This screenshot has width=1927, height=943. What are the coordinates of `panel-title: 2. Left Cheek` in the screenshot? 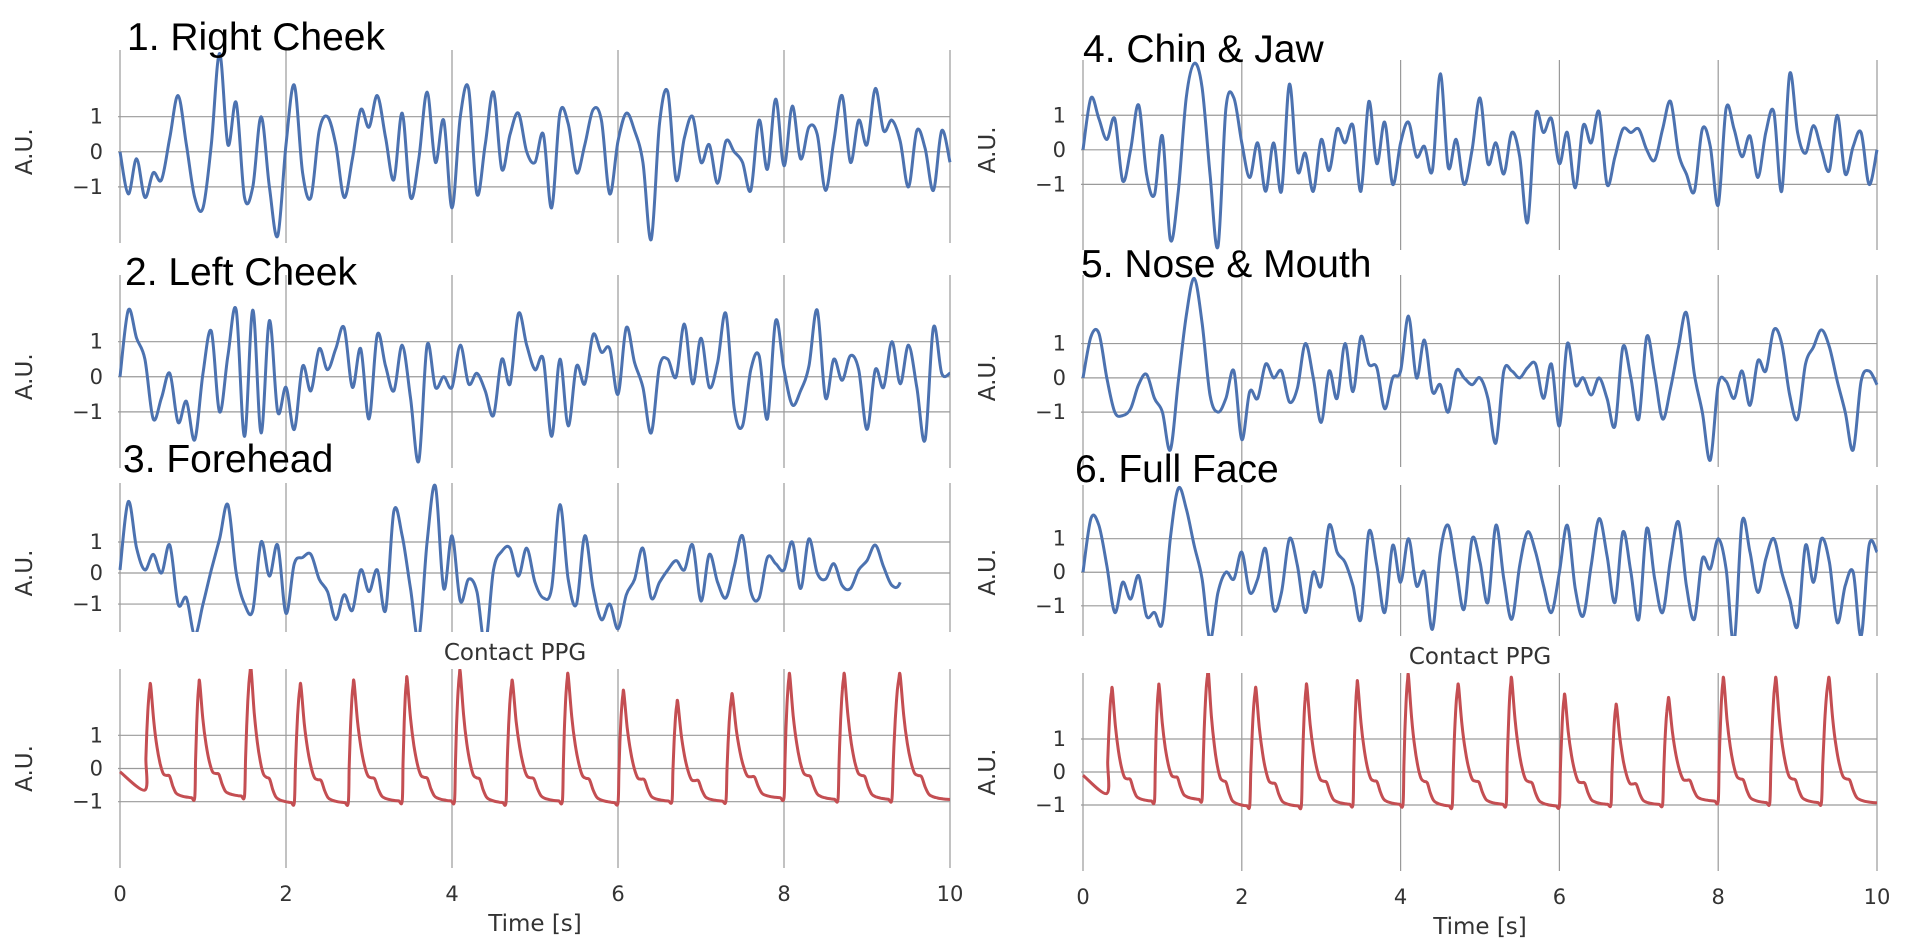 It's located at (241, 272).